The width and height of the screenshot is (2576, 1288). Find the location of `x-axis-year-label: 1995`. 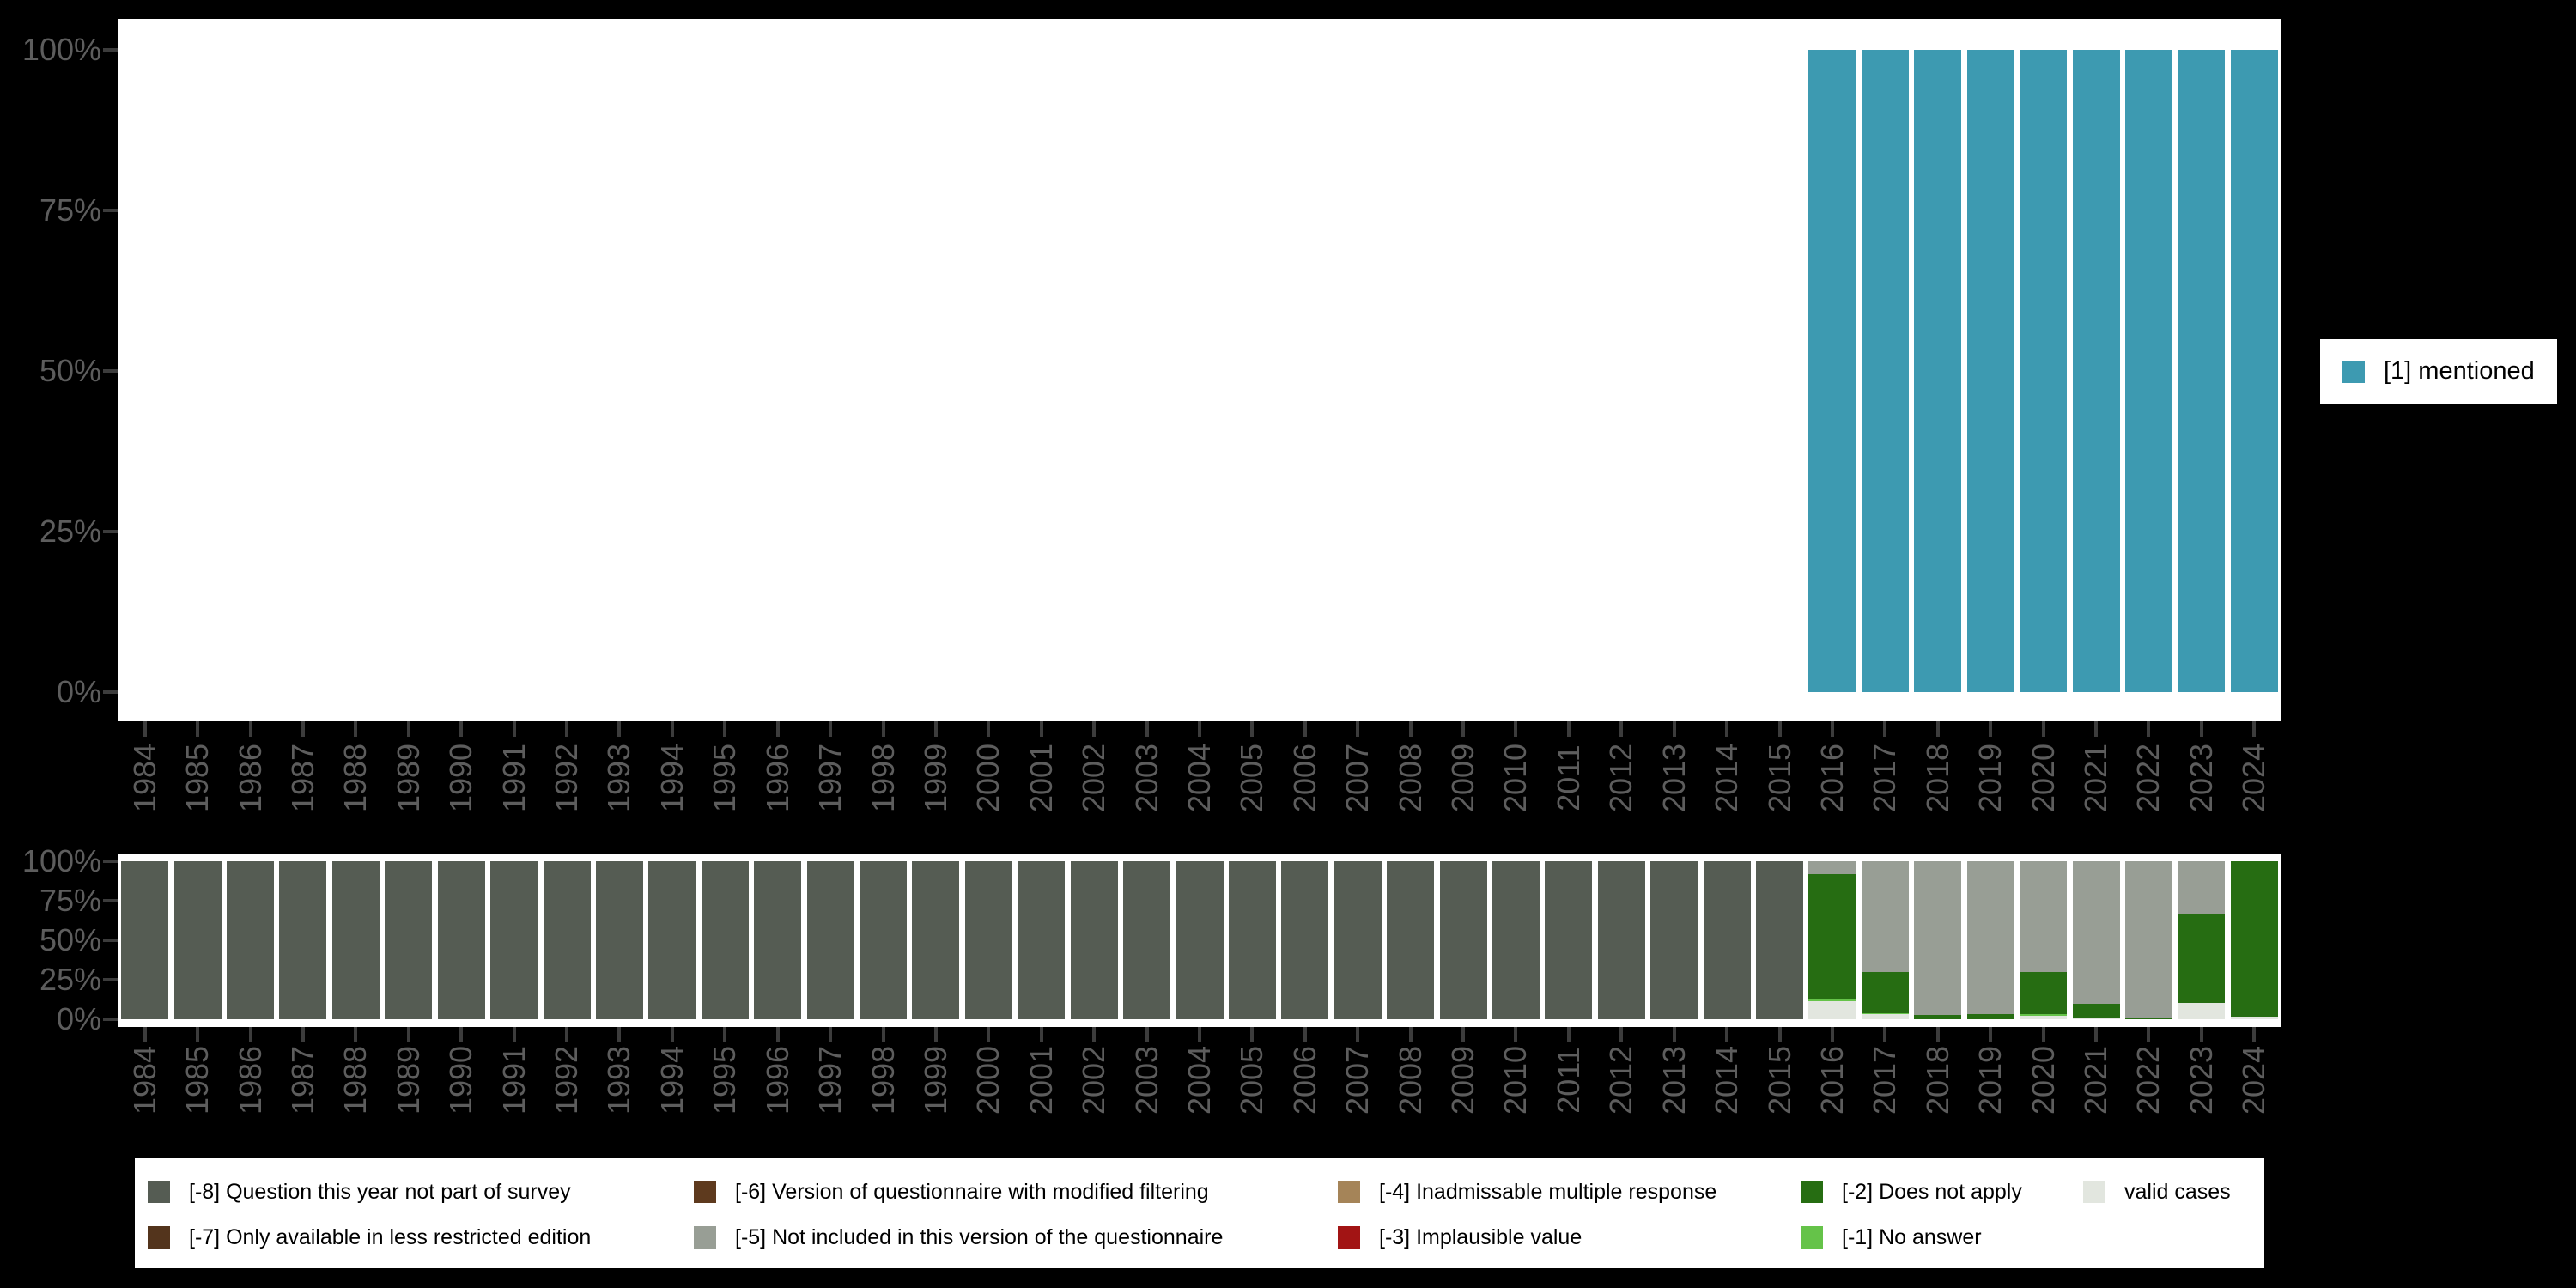

x-axis-year-label: 1995 is located at coordinates (725, 778).